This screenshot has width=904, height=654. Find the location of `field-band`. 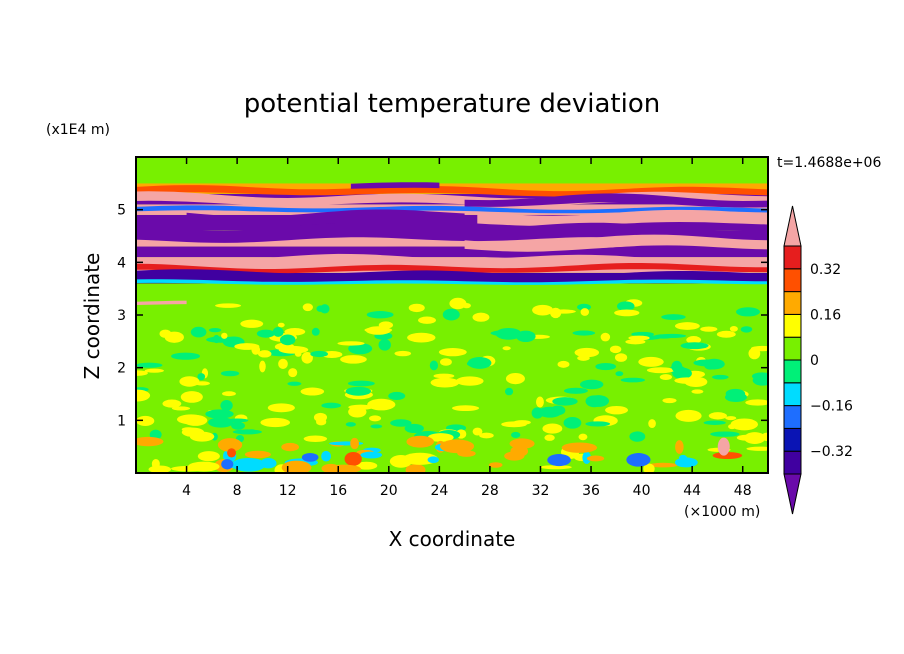

field-band is located at coordinates (452, 278).